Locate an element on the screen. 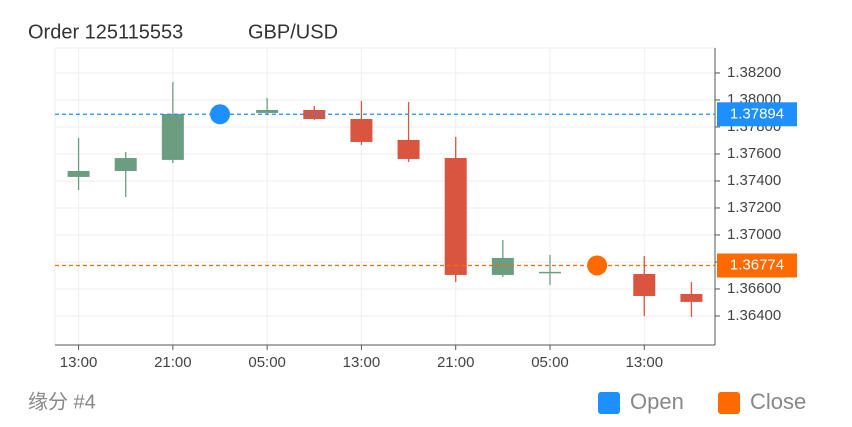 The width and height of the screenshot is (852, 427). price-label: 1.37894 is located at coordinates (757, 113).